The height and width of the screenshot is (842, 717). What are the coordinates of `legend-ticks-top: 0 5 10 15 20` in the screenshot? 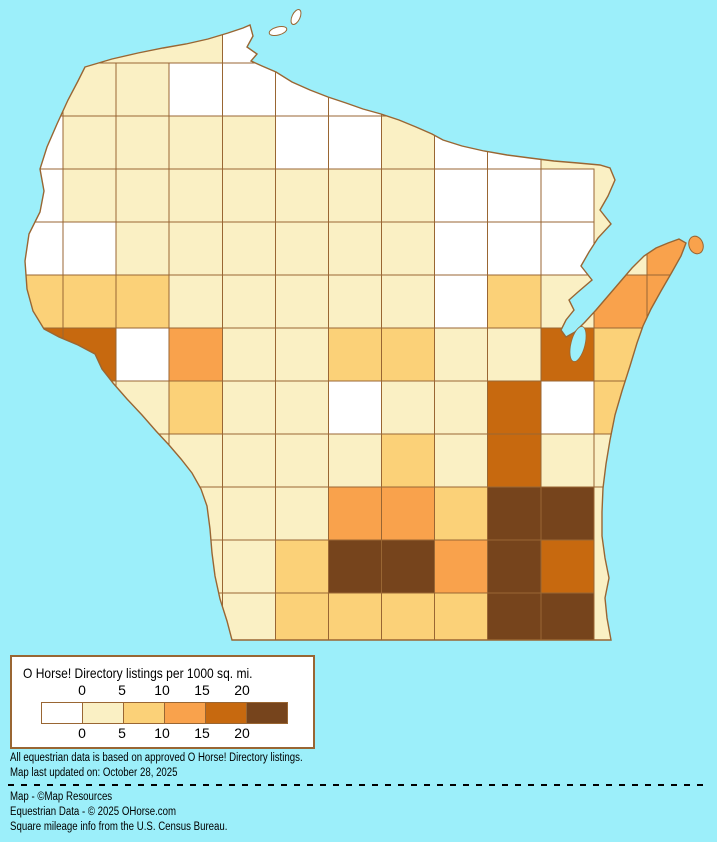 It's located at (162, 690).